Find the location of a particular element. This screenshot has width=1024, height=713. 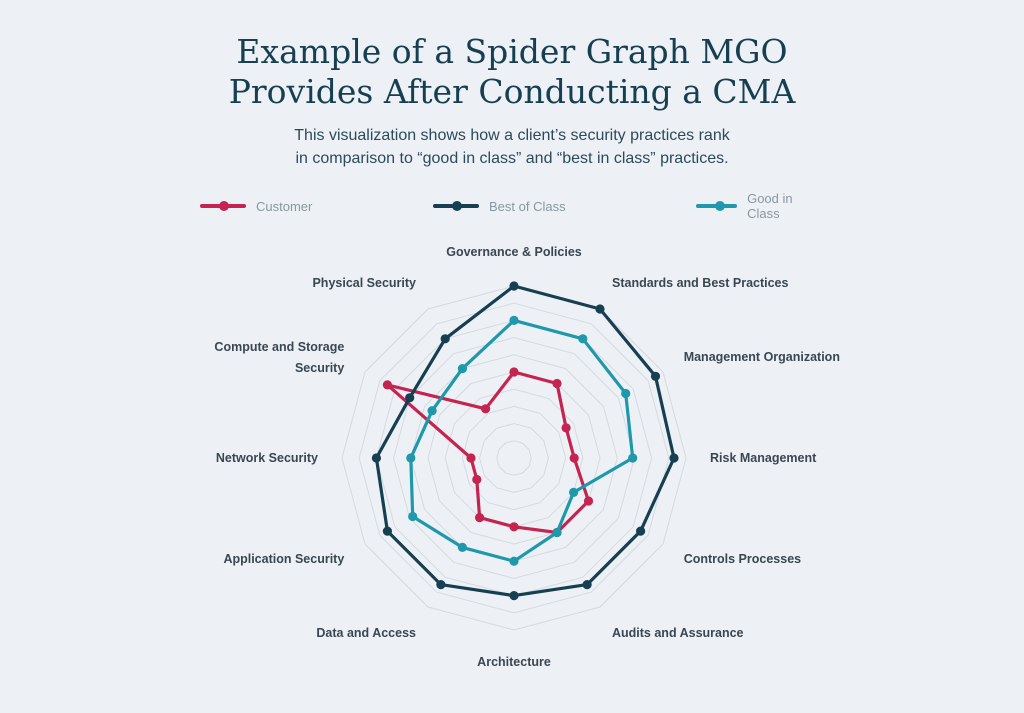

point-best-of-class-governance-and-policies is located at coordinates (514, 286).